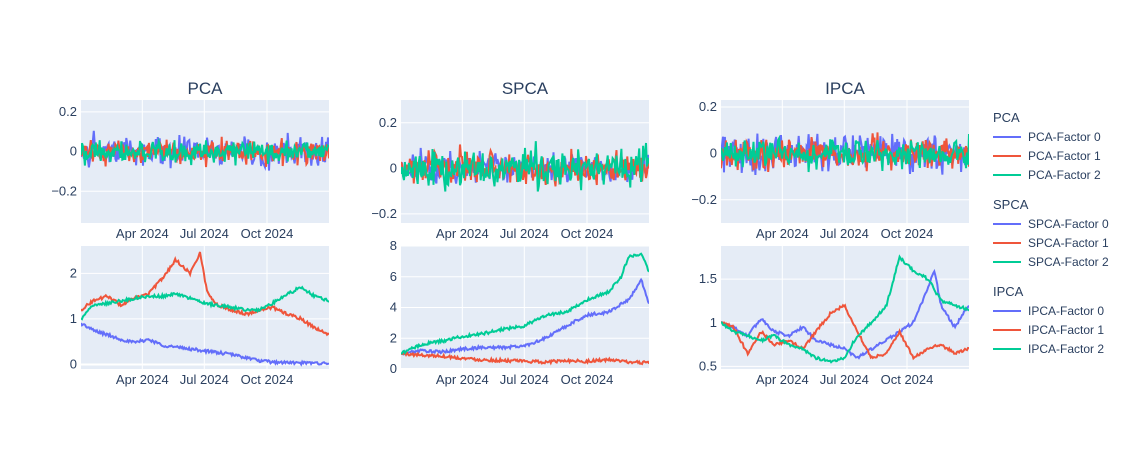 The height and width of the screenshot is (450, 1131). Describe the element at coordinates (1068, 243) in the screenshot. I see `legend-item-label: SPCA-Factor 1` at that location.